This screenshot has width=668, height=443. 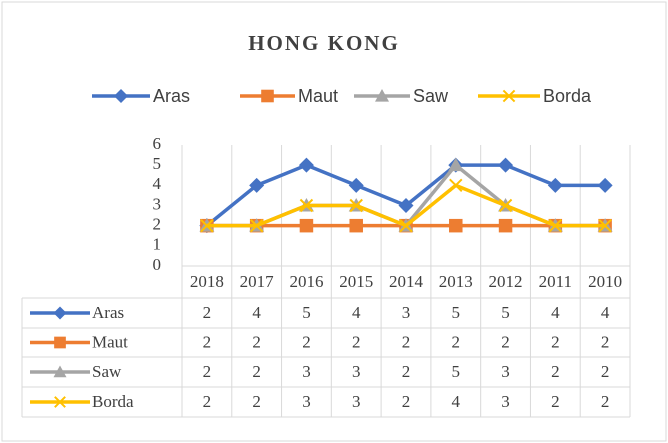 I want to click on x-tick-label: 2017, so click(x=257, y=281).